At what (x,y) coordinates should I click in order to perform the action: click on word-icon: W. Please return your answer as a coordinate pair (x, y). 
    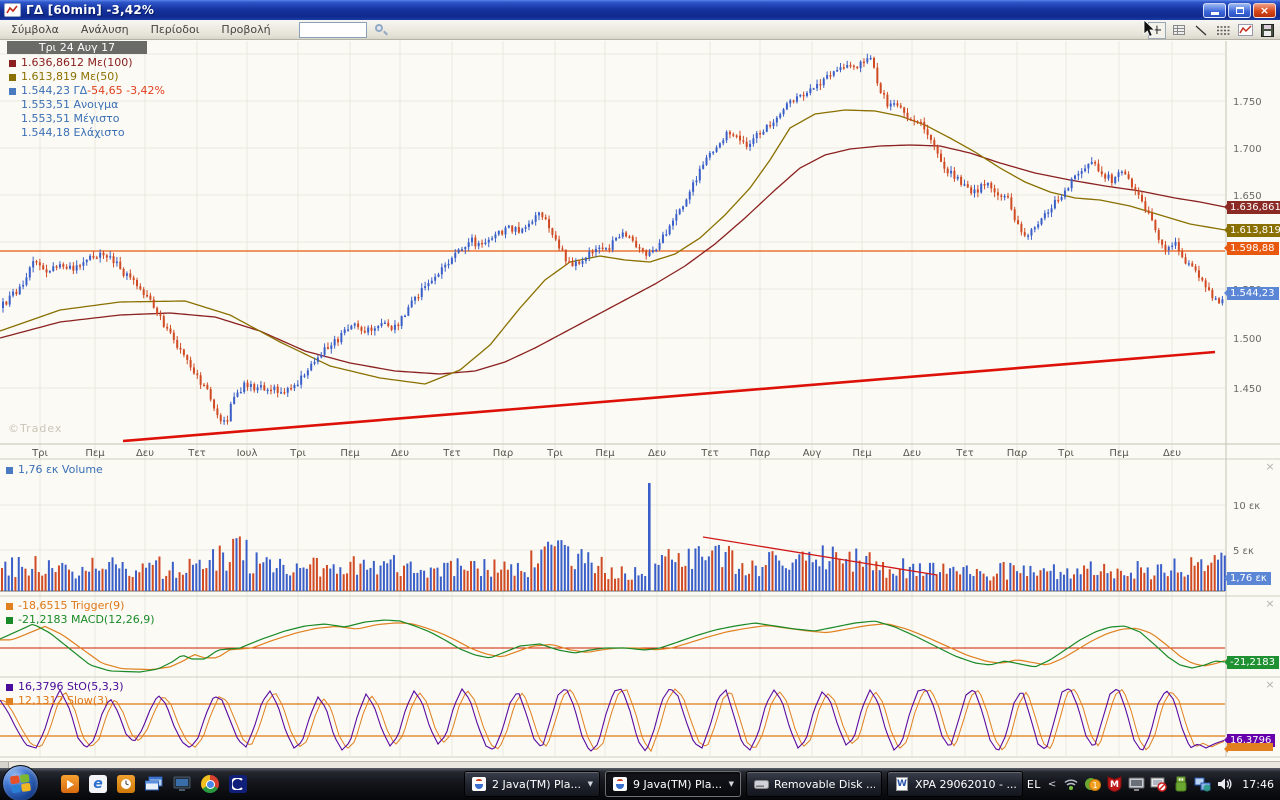
    Looking at the image, I should click on (902, 784).